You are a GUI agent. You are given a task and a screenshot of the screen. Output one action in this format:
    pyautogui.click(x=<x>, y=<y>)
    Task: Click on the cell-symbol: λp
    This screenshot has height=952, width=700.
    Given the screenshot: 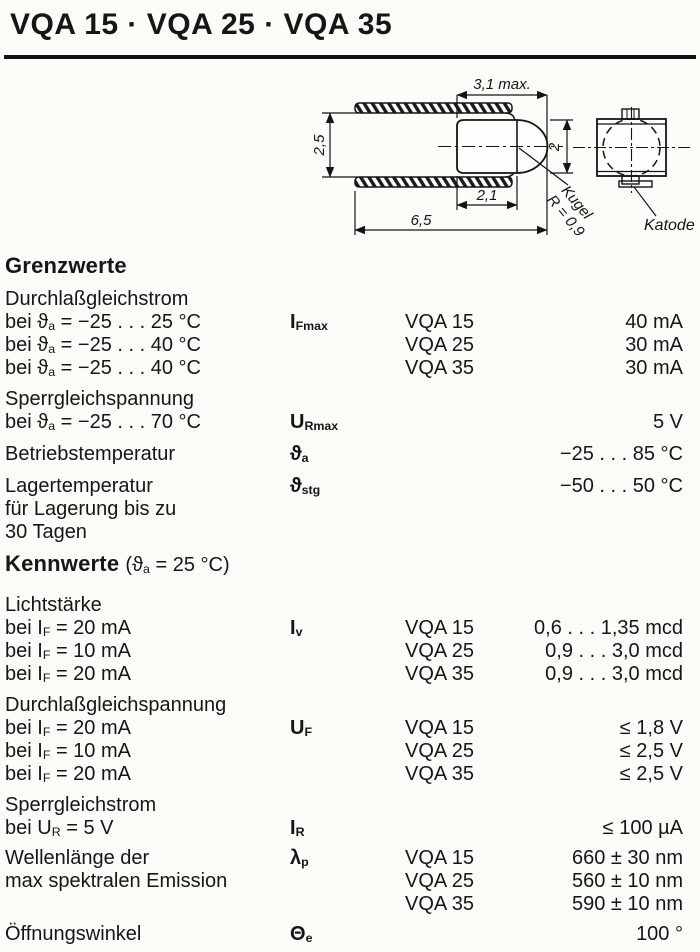 What is the action you would take?
    pyautogui.click(x=299, y=858)
    